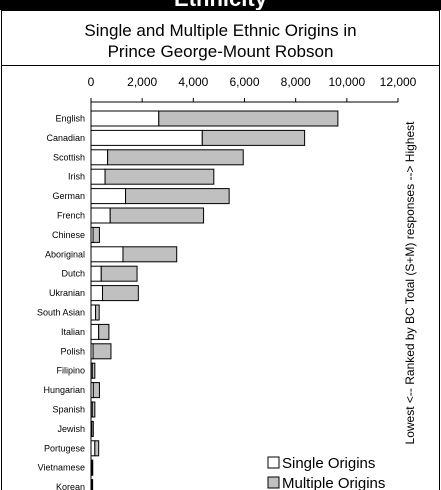 The image size is (441, 490). What do you see at coordinates (61, 313) in the screenshot?
I see `category-label: South Asian` at bounding box center [61, 313].